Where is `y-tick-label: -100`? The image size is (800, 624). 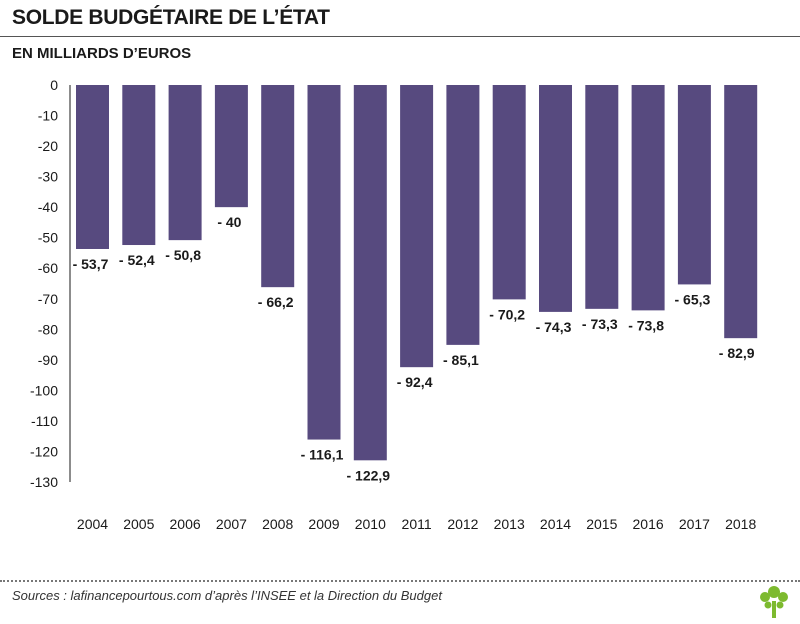 y-tick-label: -100 is located at coordinates (44, 390).